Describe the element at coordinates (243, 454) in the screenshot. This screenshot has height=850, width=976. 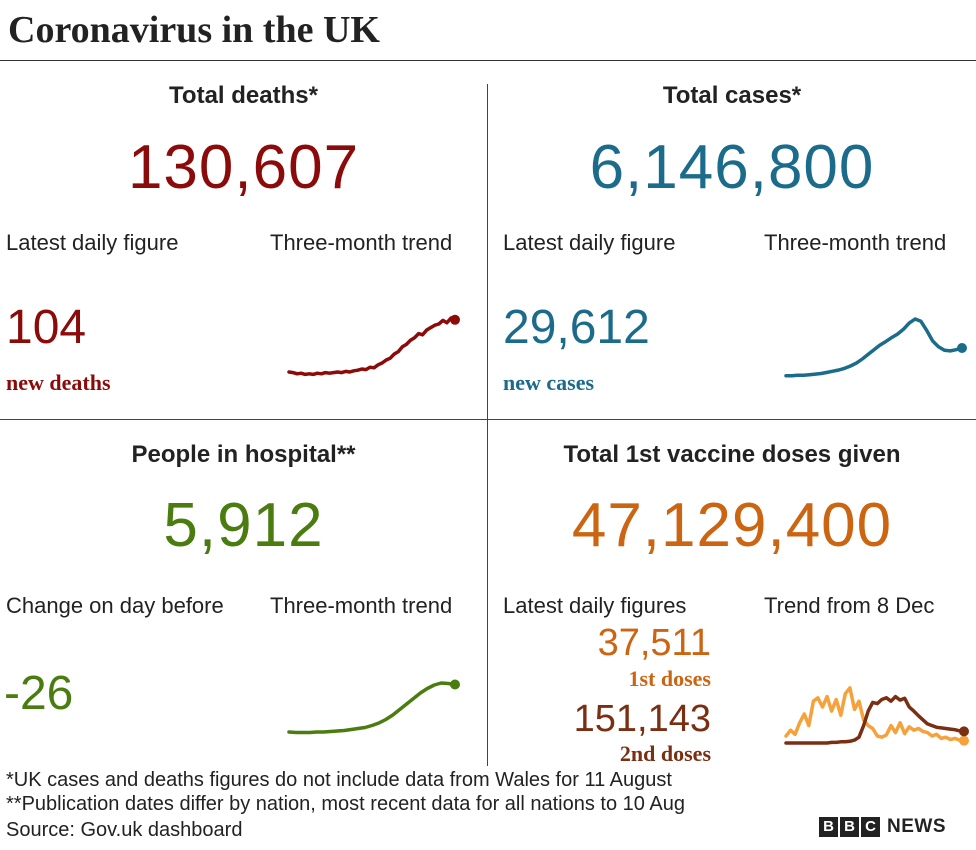
I see `hospital-heading: People in hospital**` at that location.